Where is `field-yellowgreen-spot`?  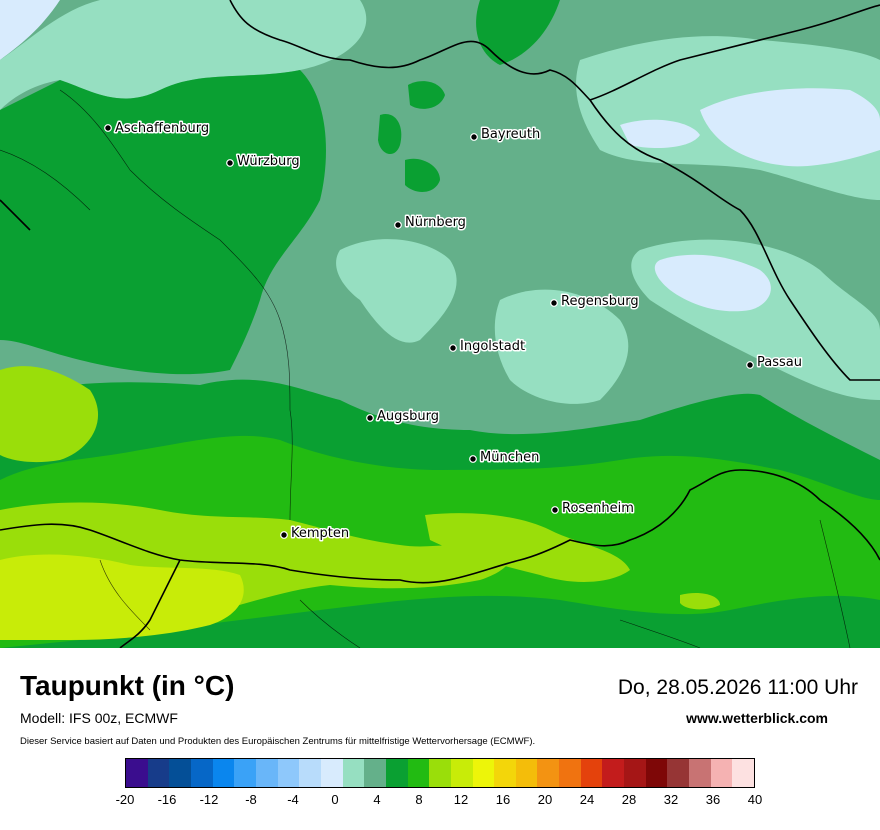 field-yellowgreen-spot is located at coordinates (700, 601).